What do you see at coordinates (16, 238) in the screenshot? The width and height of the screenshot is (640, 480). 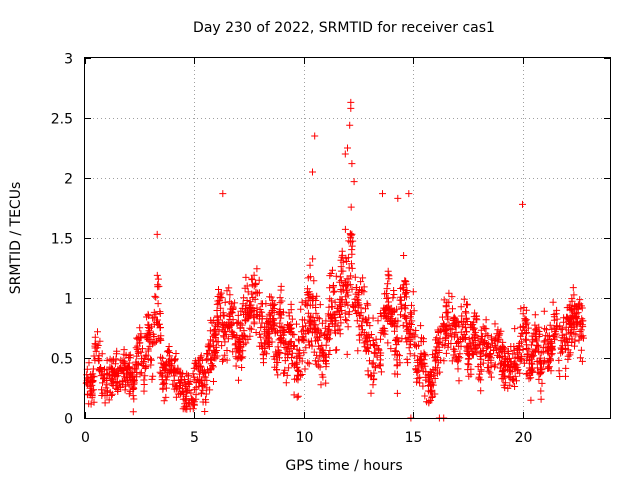 I see `y-axis-label: SRMTID / TECUs` at bounding box center [16, 238].